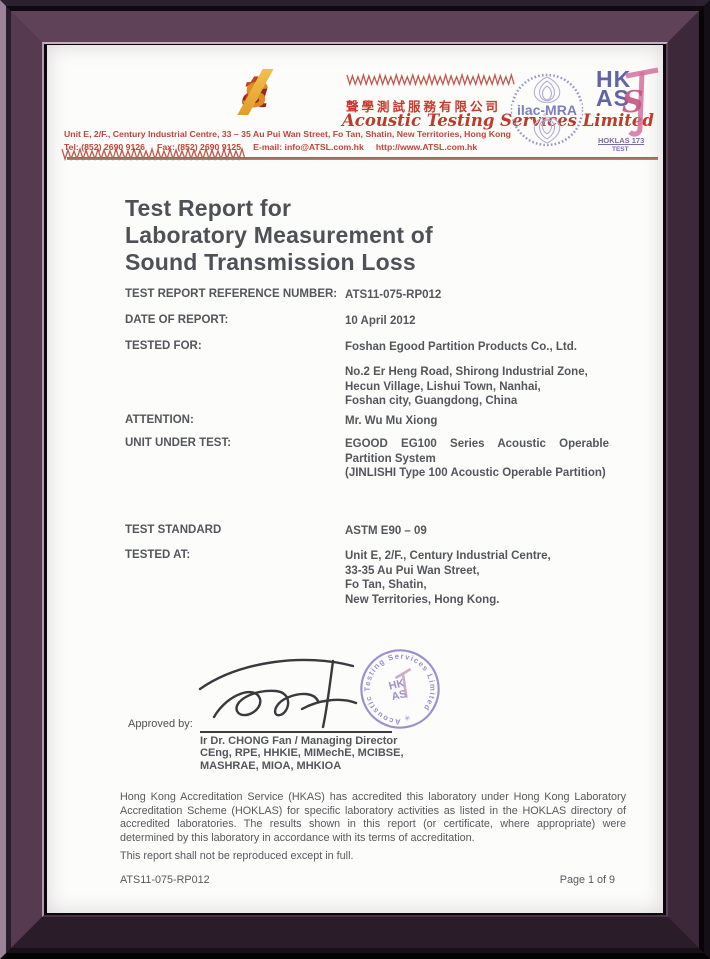 Image resolution: width=710 pixels, height=959 pixels. What do you see at coordinates (299, 741) in the screenshot?
I see `approver-name: Ir Dr. CHONG Fan / Managing Director` at bounding box center [299, 741].